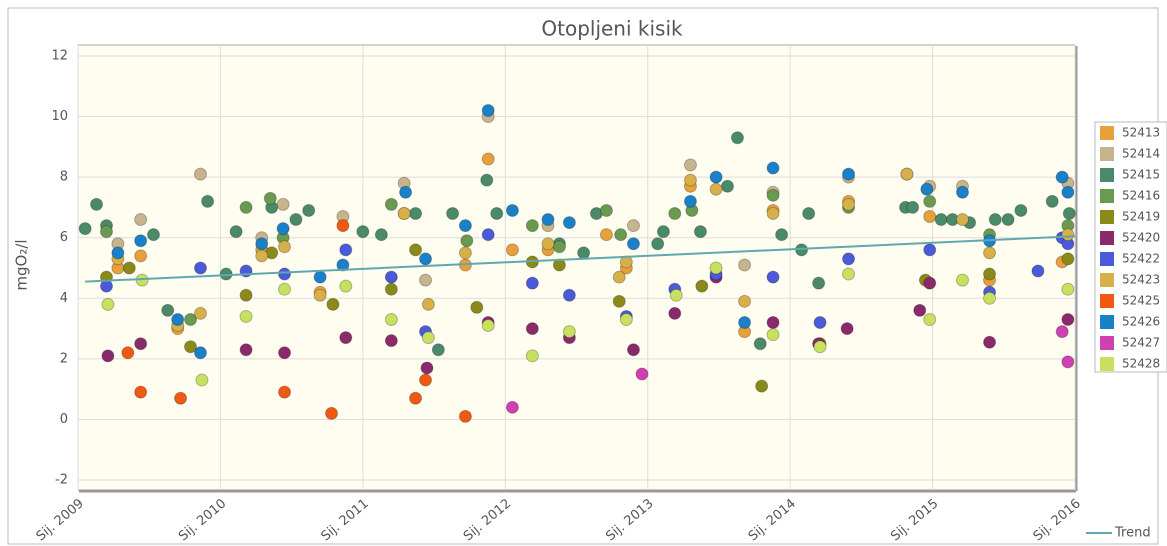 This screenshot has height=546, width=1167. Describe the element at coordinates (64, 358) in the screenshot. I see `y-tick-label: 2` at that location.